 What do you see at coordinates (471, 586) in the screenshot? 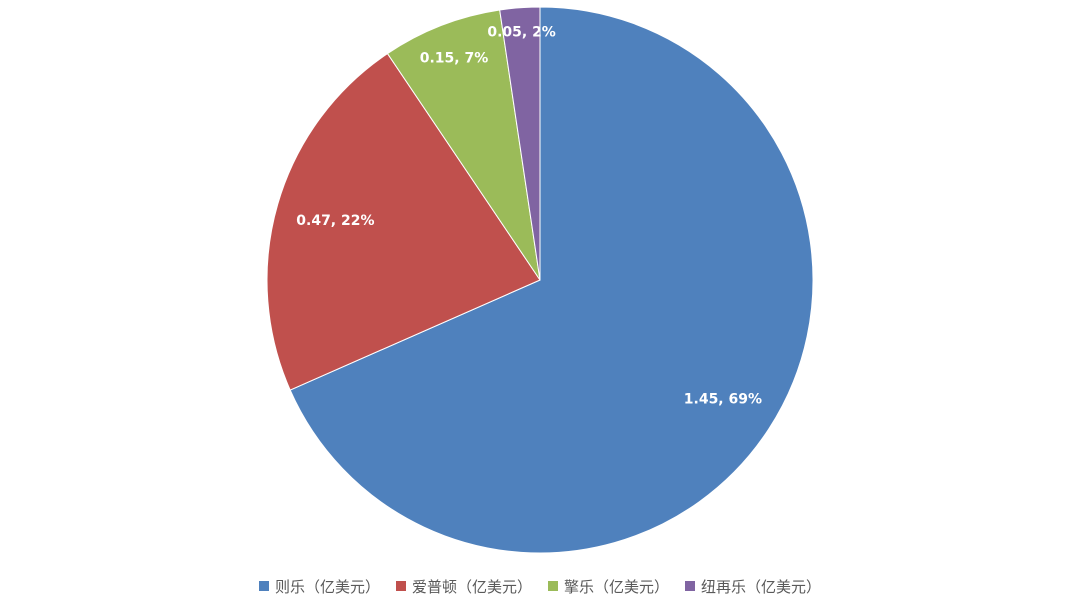
I see `legend-label-2: 爱普顿（亿美元）` at bounding box center [471, 586].